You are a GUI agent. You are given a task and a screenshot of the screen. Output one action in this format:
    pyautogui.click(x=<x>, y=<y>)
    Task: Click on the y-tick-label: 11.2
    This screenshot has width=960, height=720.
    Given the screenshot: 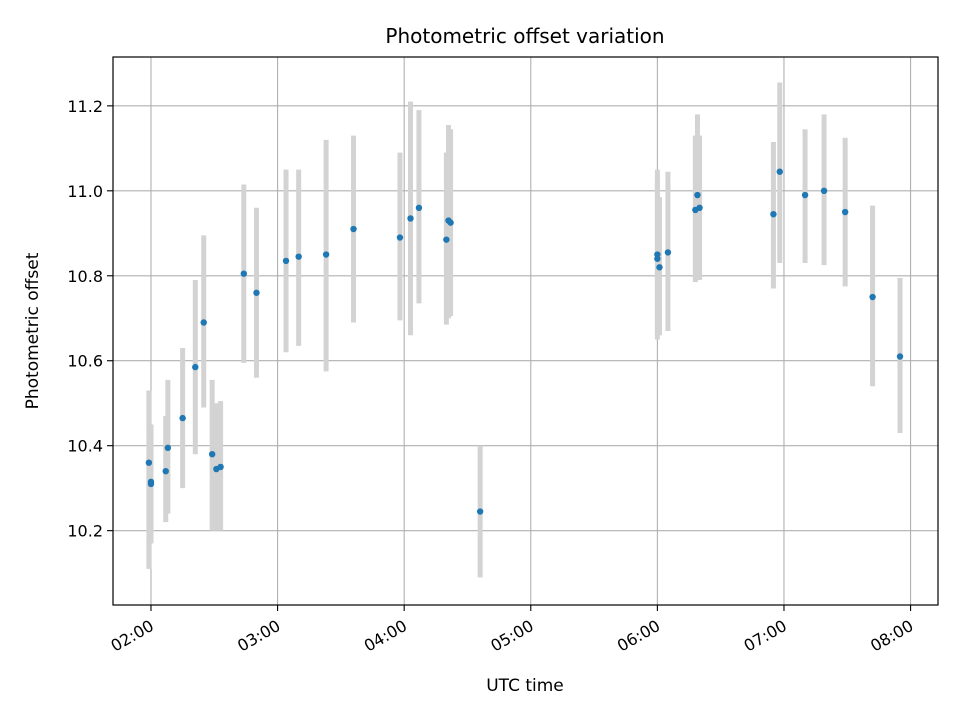 What is the action you would take?
    pyautogui.click(x=85, y=106)
    